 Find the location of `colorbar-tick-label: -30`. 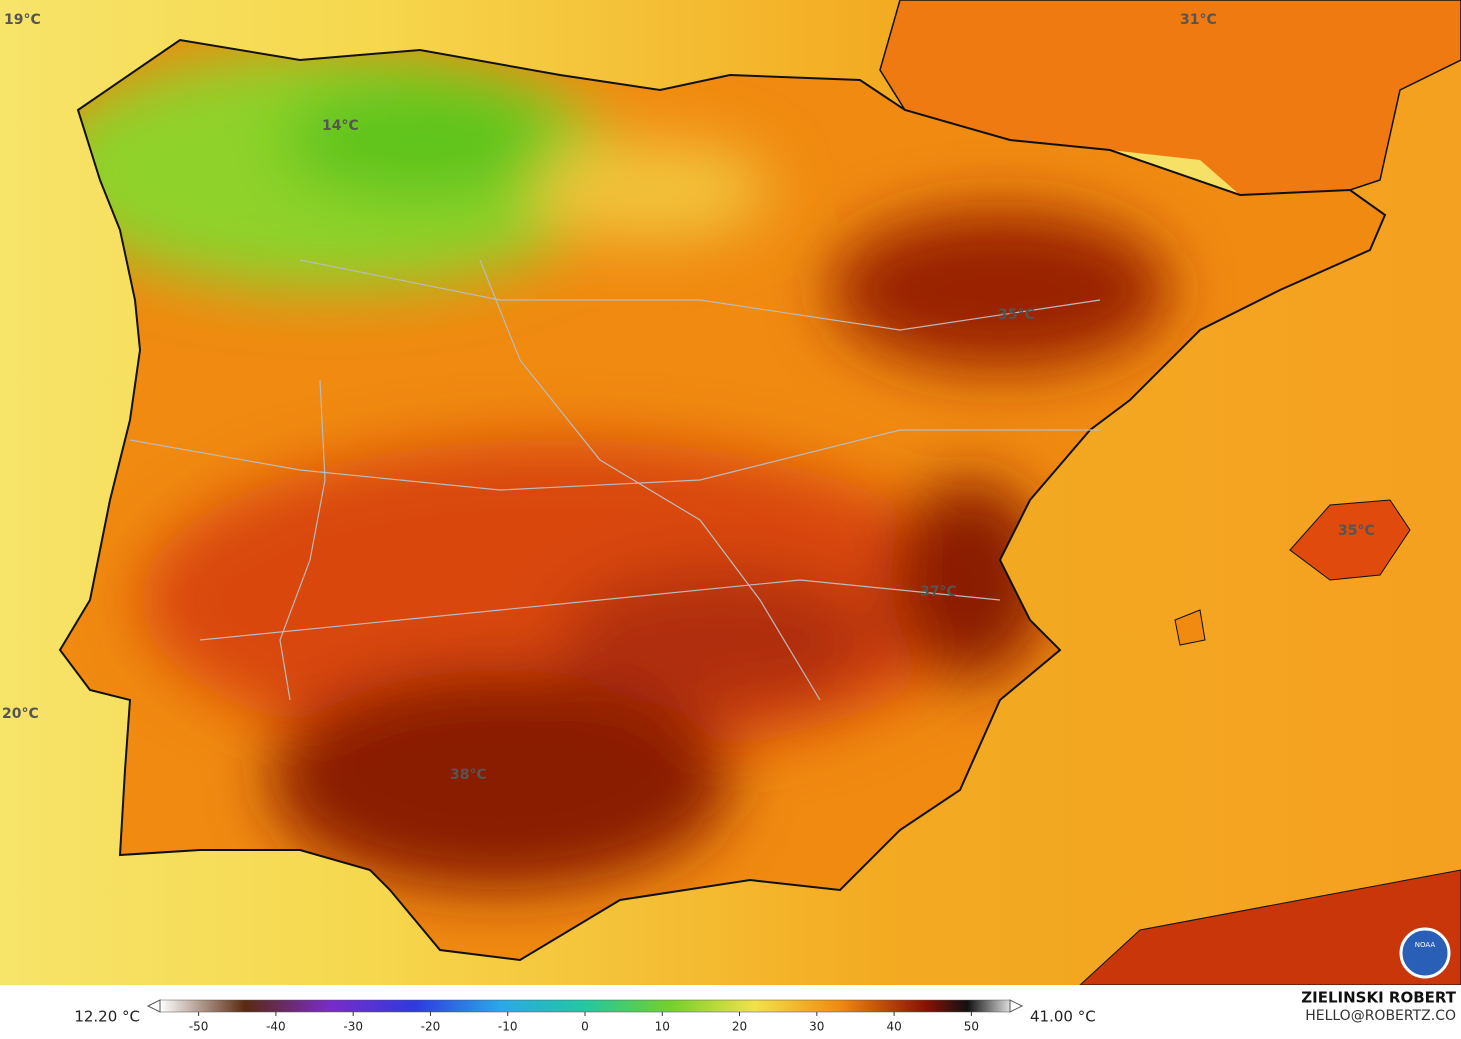

colorbar-tick-label: -30 is located at coordinates (353, 1027).